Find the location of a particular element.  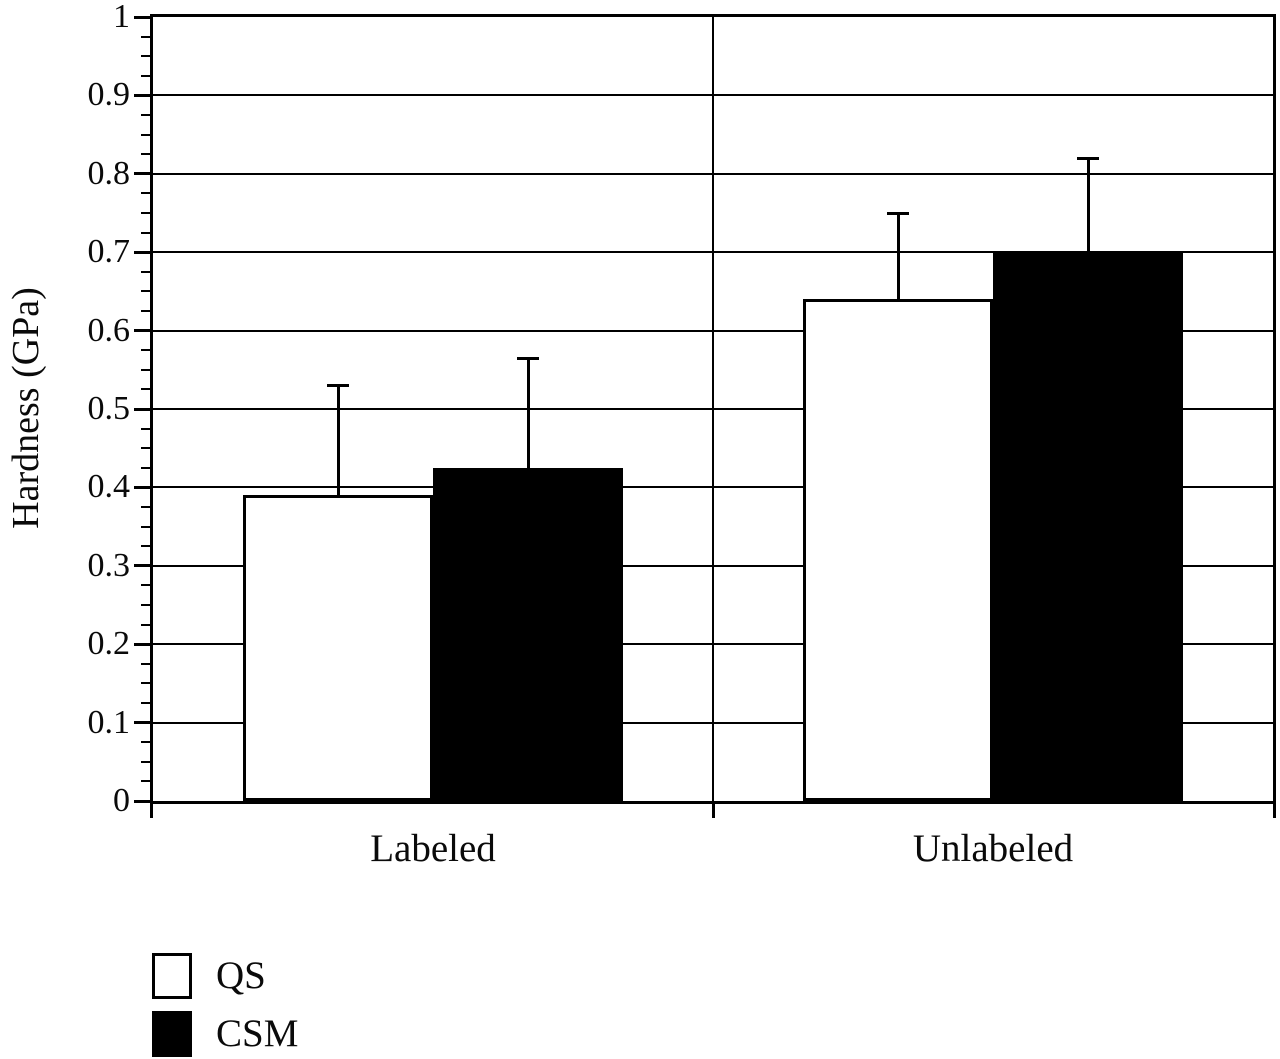

y-tick-label: 0.1 is located at coordinates (109, 722).